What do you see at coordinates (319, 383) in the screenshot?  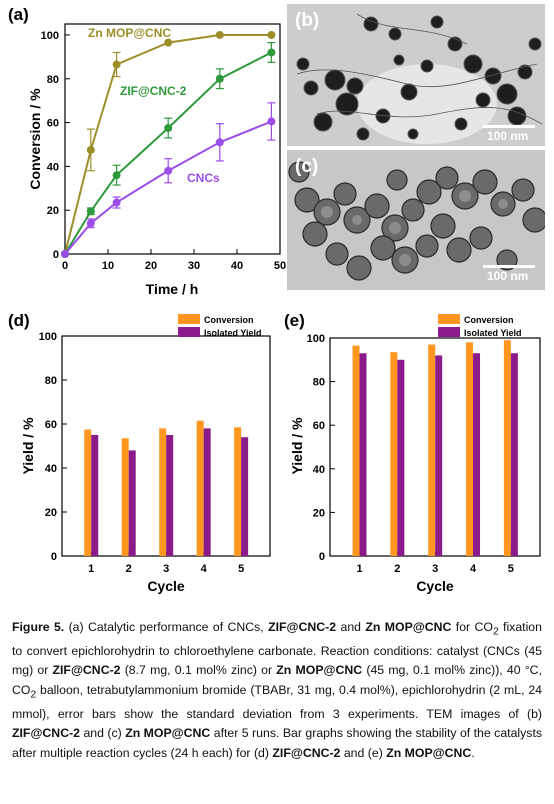 I see `y-tick-label: 80` at bounding box center [319, 383].